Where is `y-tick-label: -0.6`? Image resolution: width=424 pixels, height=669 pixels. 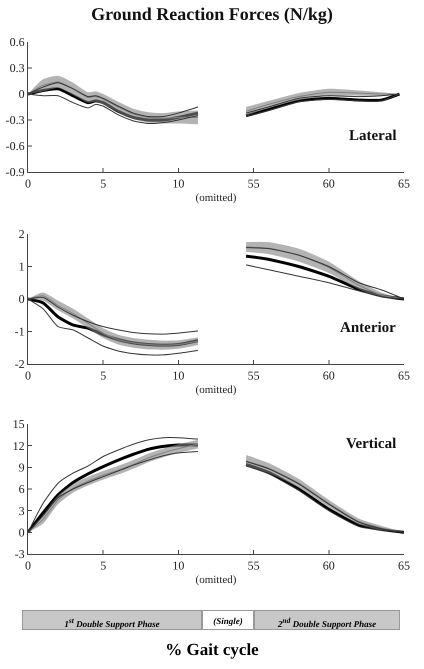
y-tick-label: -0.6 is located at coordinates (15, 146).